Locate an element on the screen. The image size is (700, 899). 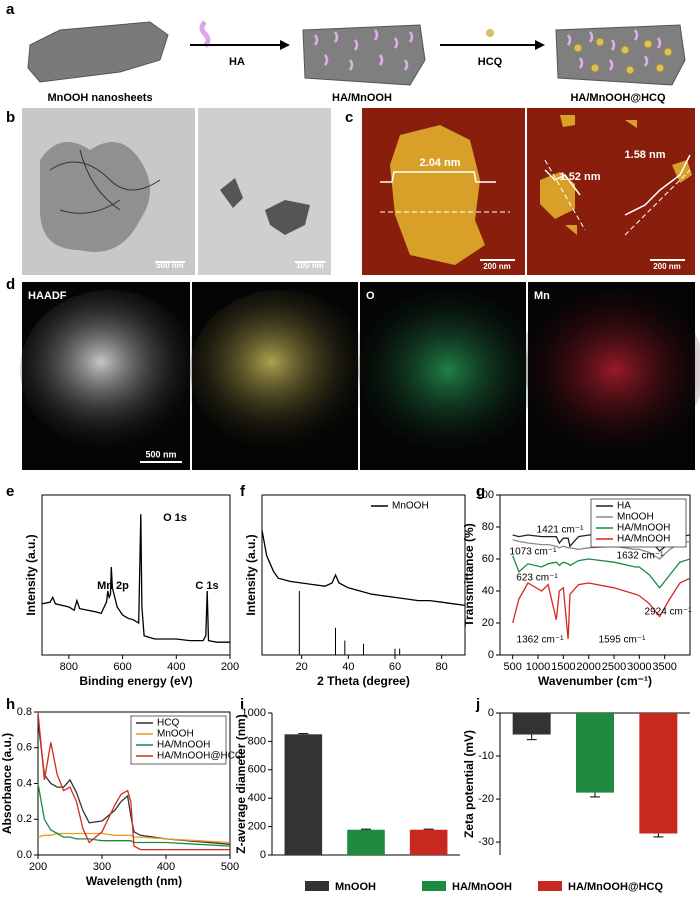
x-tick-label: 1000 is located at coordinates (538, 667).